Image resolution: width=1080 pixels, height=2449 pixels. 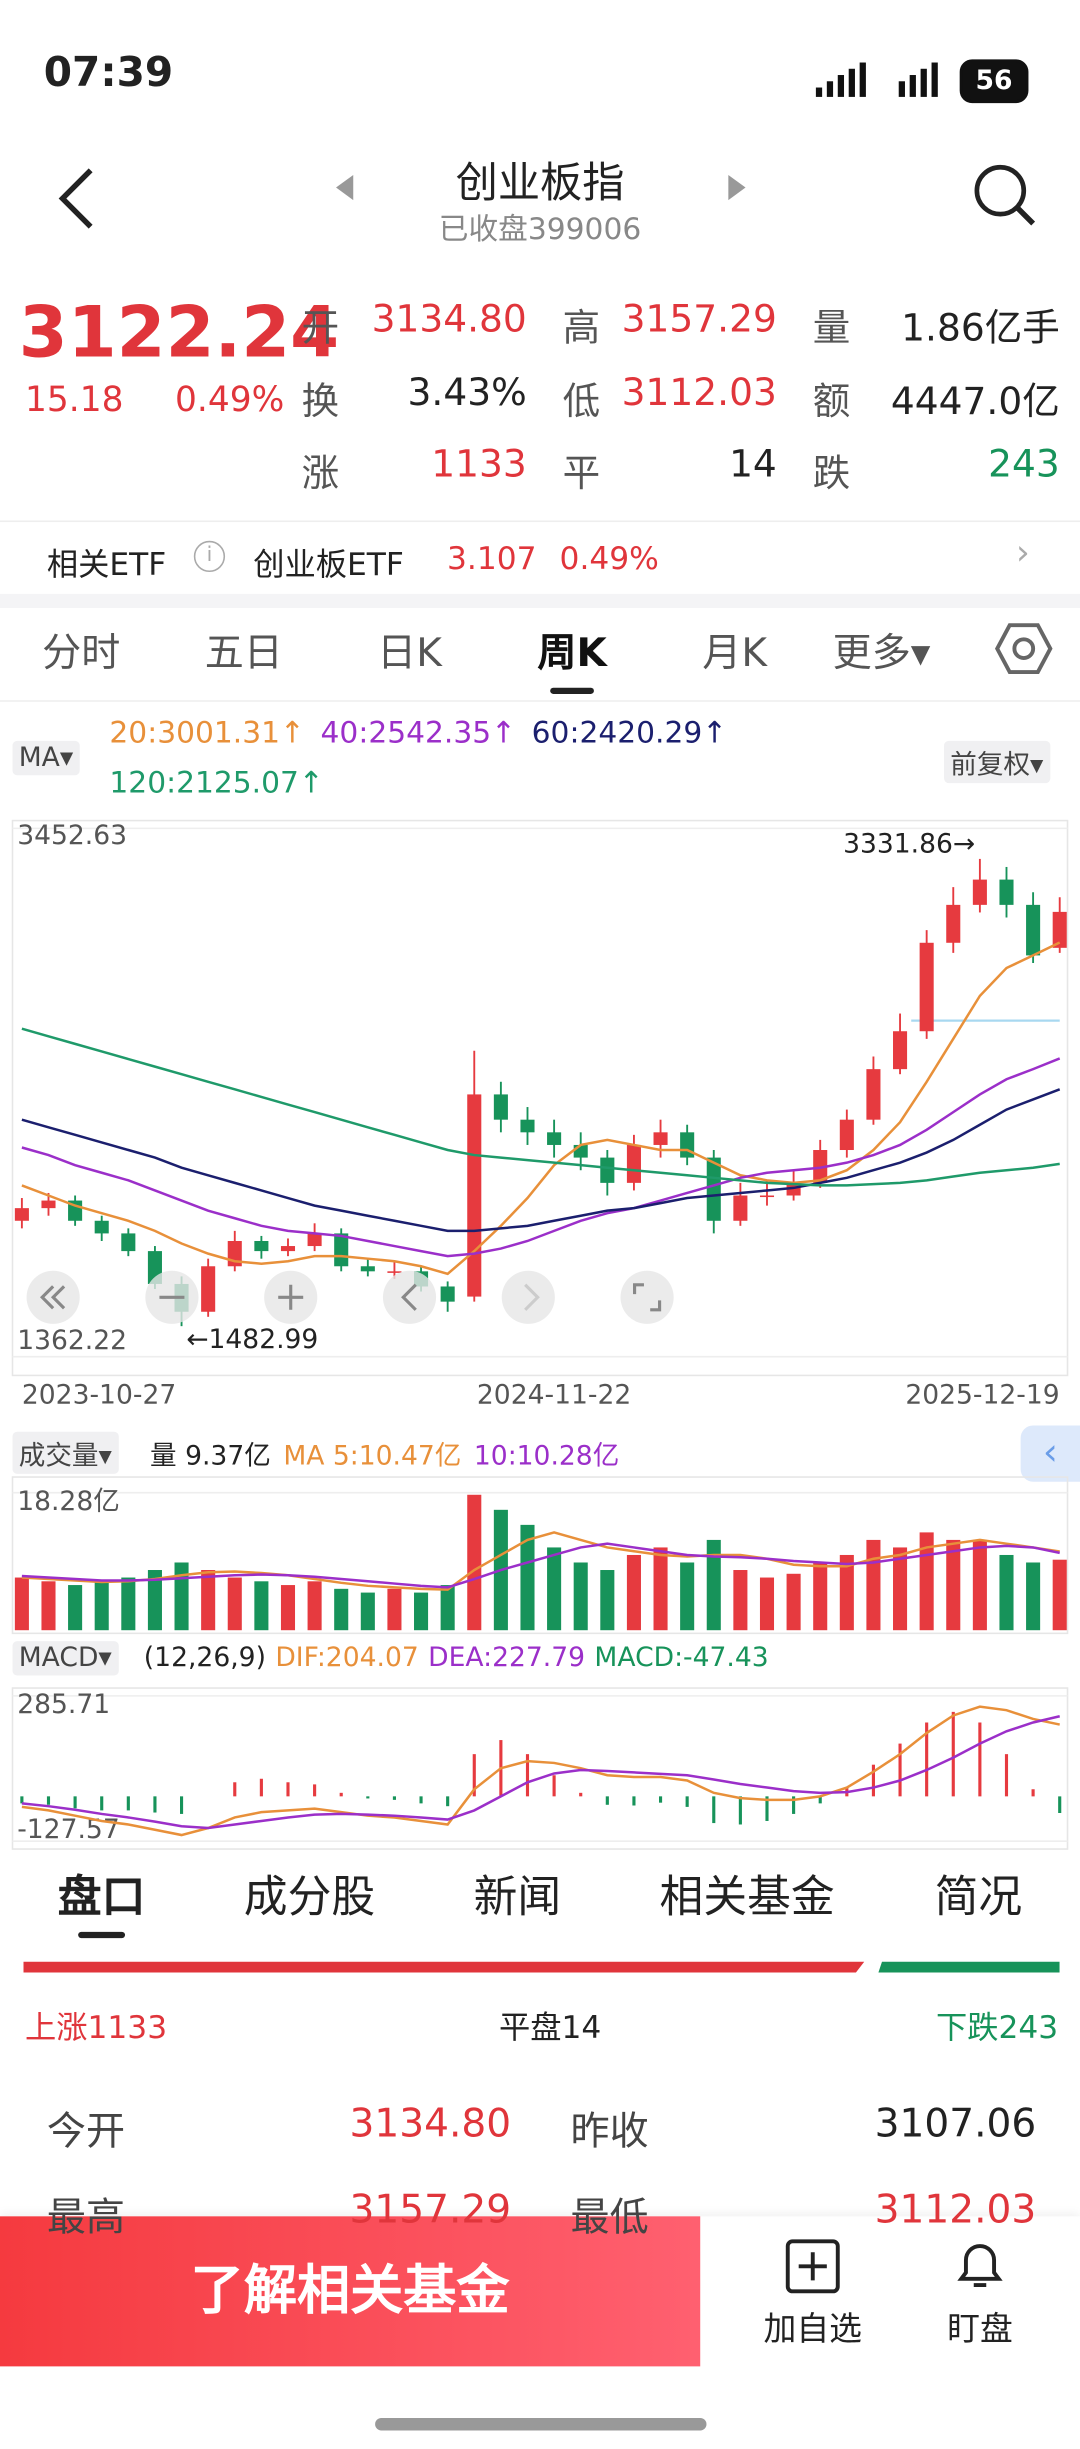 What do you see at coordinates (464, 1658) in the screenshot?
I see `macd-legend: (12,26,9) DIF:204.07 DEA:227.79 MACD:-47.43` at bounding box center [464, 1658].